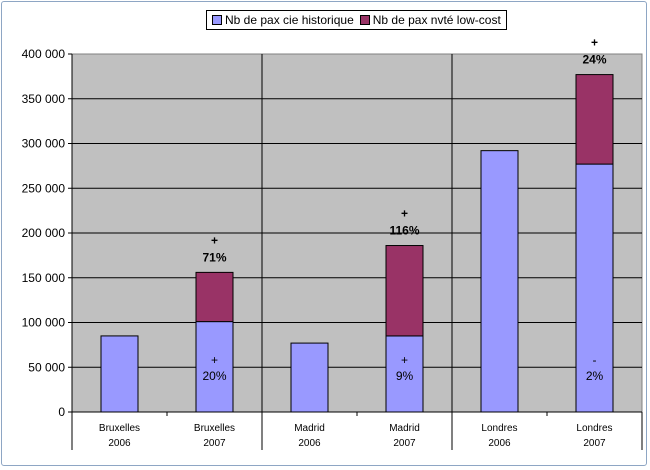  What do you see at coordinates (595, 360) in the screenshot?
I see `change-sign-label: -` at bounding box center [595, 360].